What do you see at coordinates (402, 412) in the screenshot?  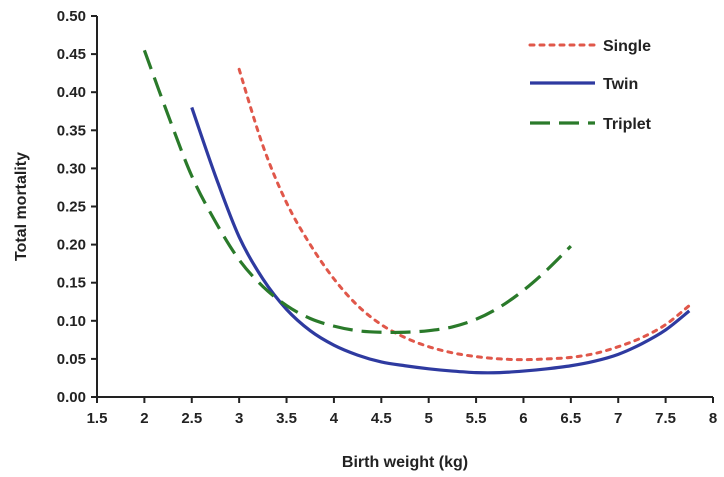 I see `x-ticks: 1.5 2 2.5 3 3.5 4 4.5 5 5.5 6 6.5 7 7.5 8` at bounding box center [402, 412].